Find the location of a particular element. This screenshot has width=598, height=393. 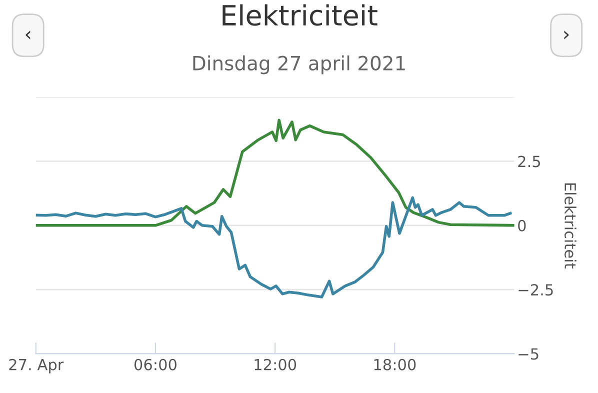

y-tick-label: 0 is located at coordinates (522, 226).